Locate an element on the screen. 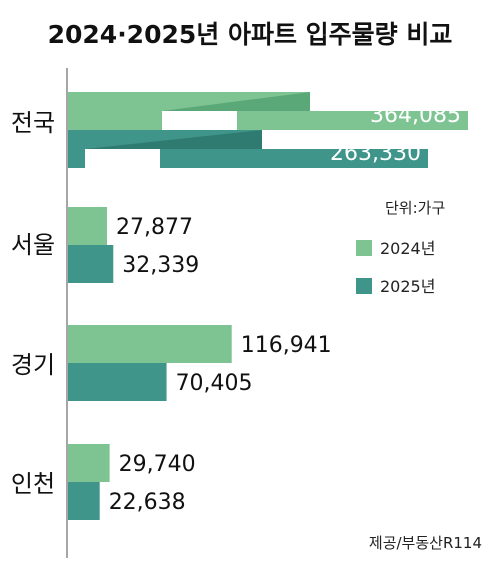 The image size is (500, 563). category-label: 경기 is located at coordinates (33, 365).